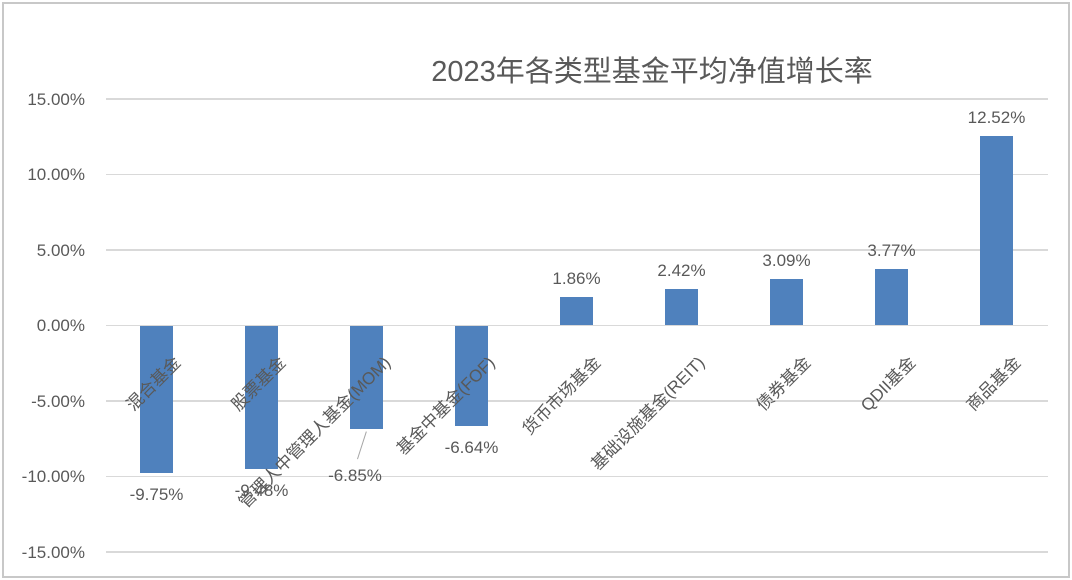  Describe the element at coordinates (53, 476) in the screenshot. I see `y-axis-tick-label: -10.00%` at that location.